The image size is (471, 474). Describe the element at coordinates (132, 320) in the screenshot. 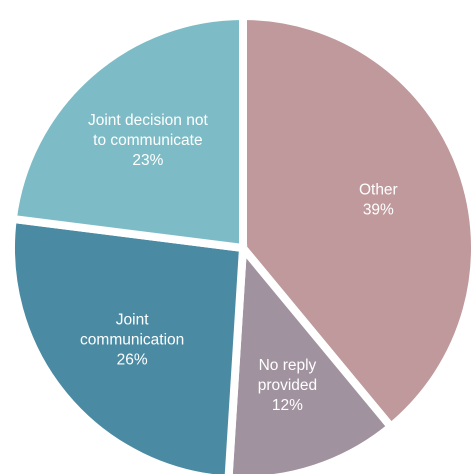

I see `pie-label-text: Joint` at that location.